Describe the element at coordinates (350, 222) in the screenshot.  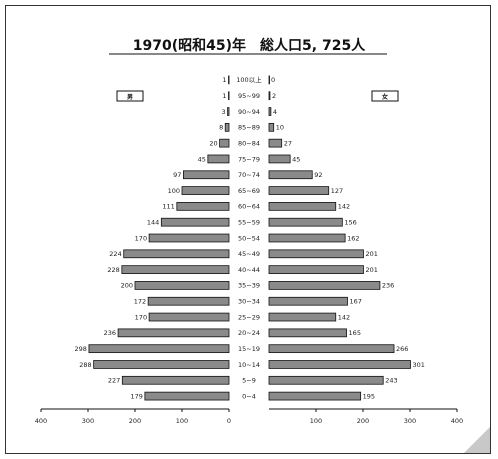
I see `female-value-label: 156` at that location.